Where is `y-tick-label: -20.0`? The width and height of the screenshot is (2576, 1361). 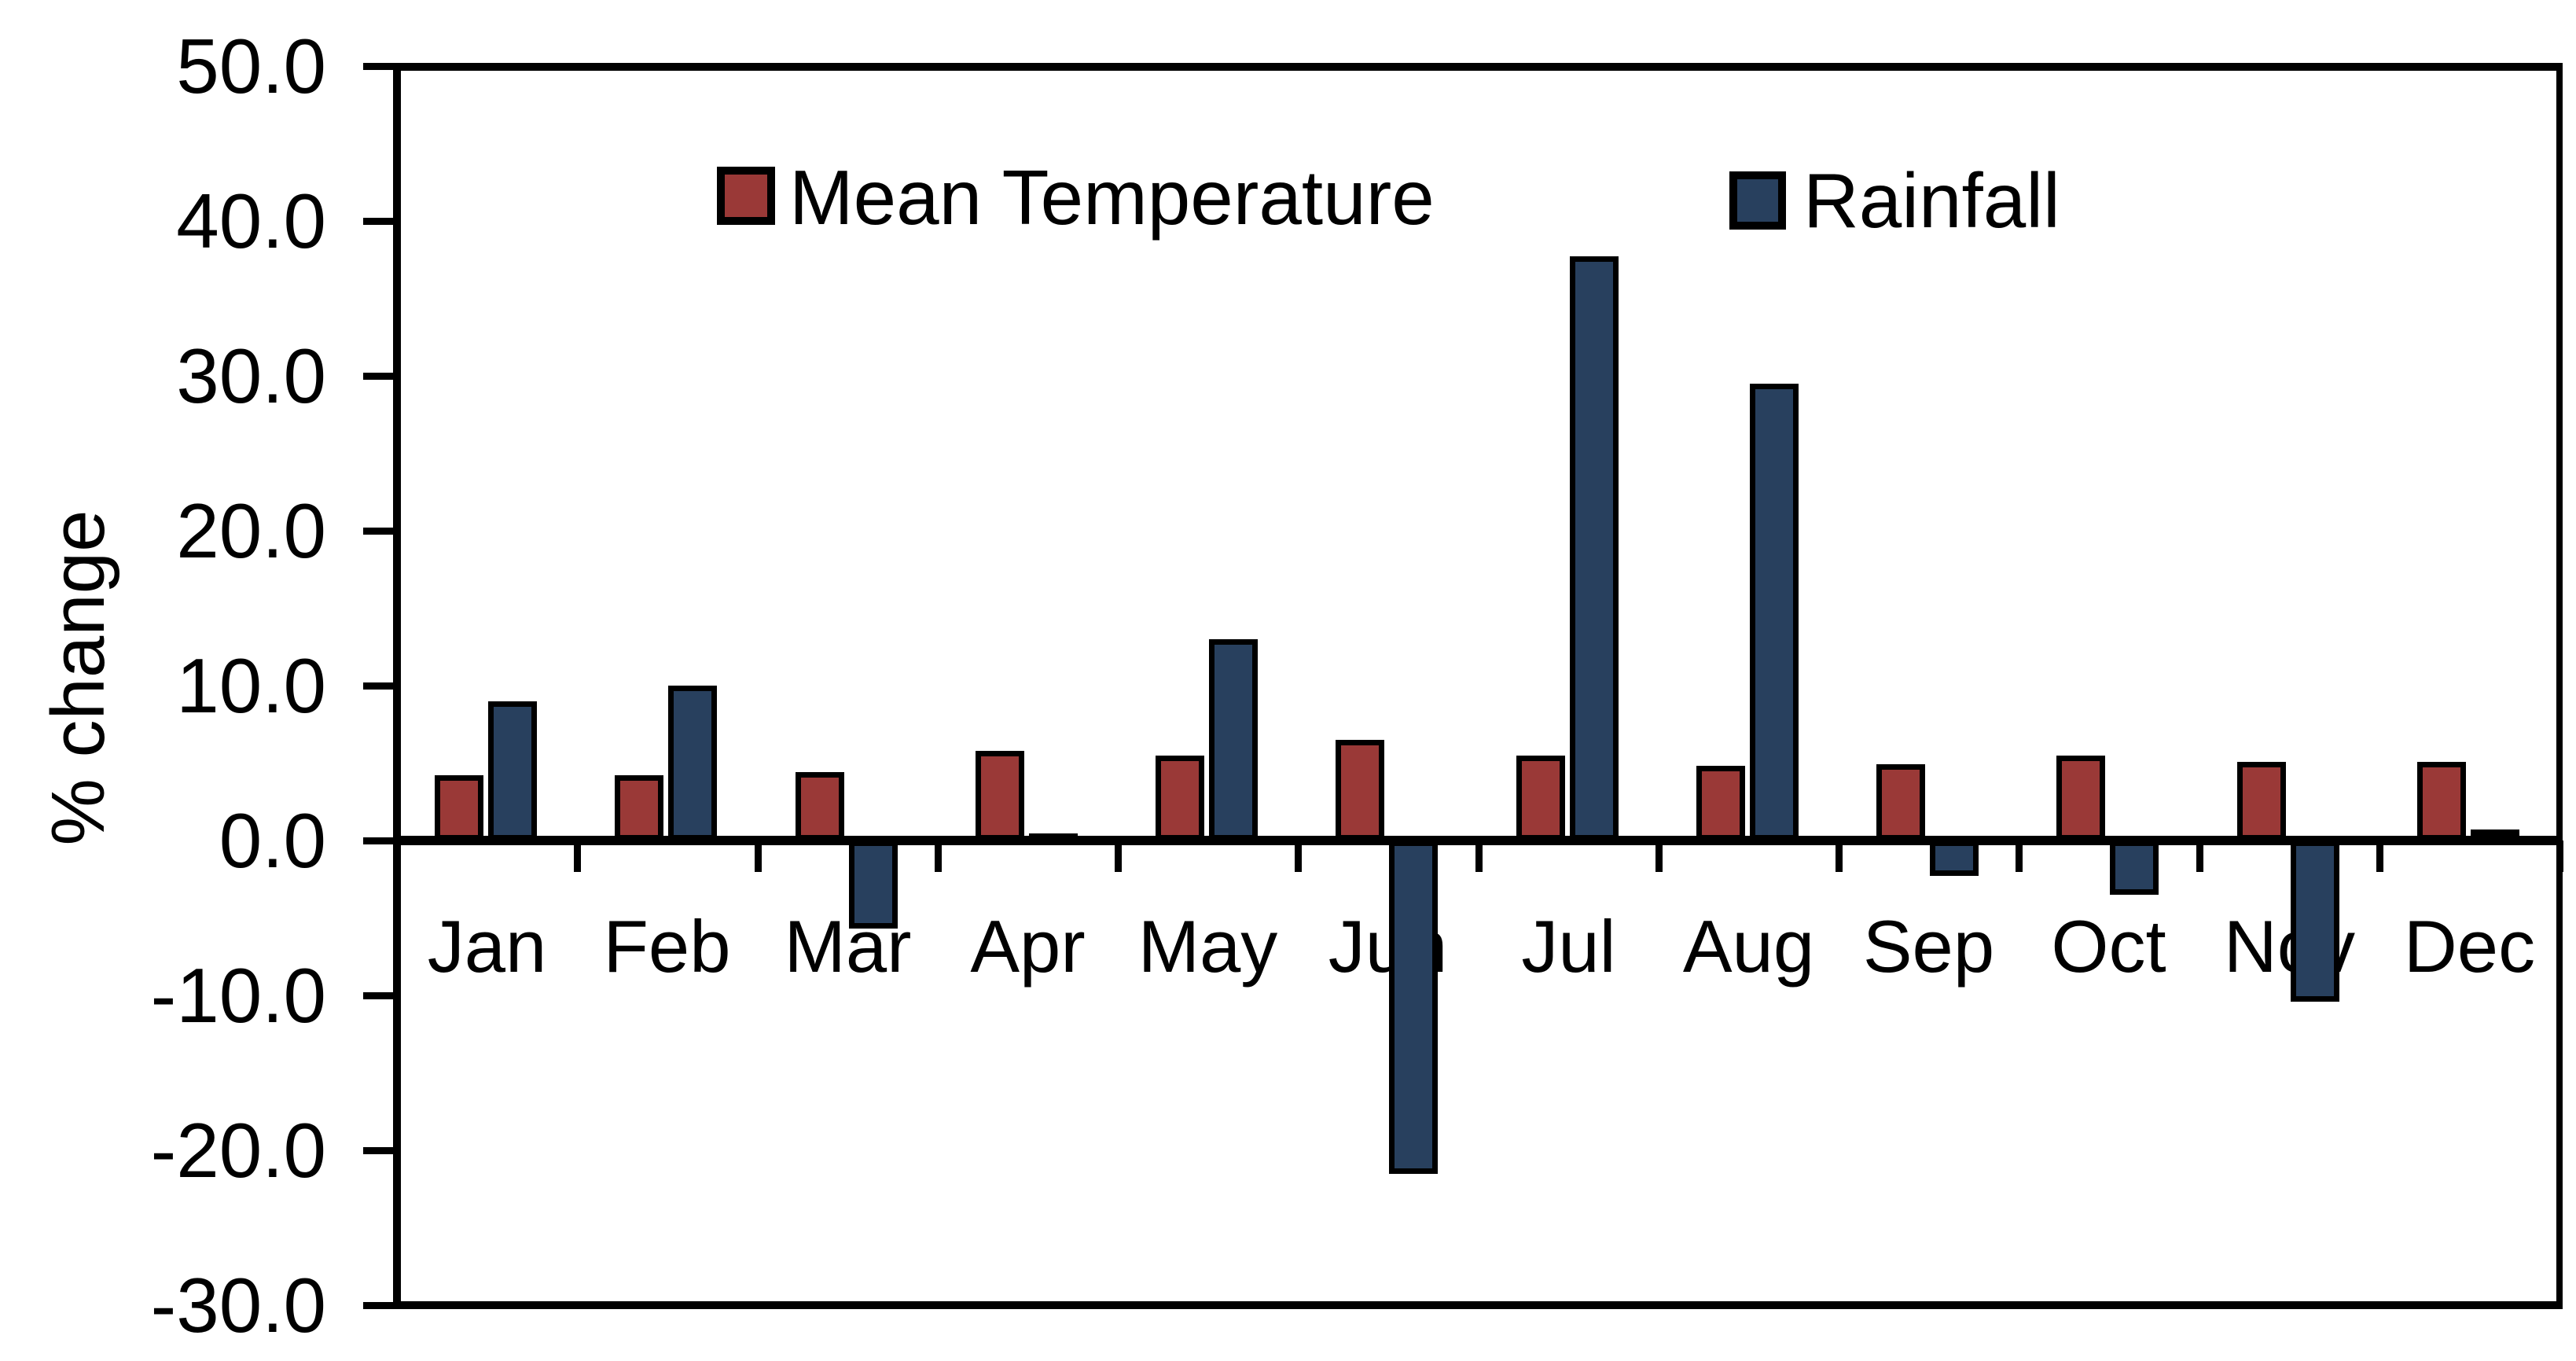
y-tick-label: -20.0 is located at coordinates (238, 1150).